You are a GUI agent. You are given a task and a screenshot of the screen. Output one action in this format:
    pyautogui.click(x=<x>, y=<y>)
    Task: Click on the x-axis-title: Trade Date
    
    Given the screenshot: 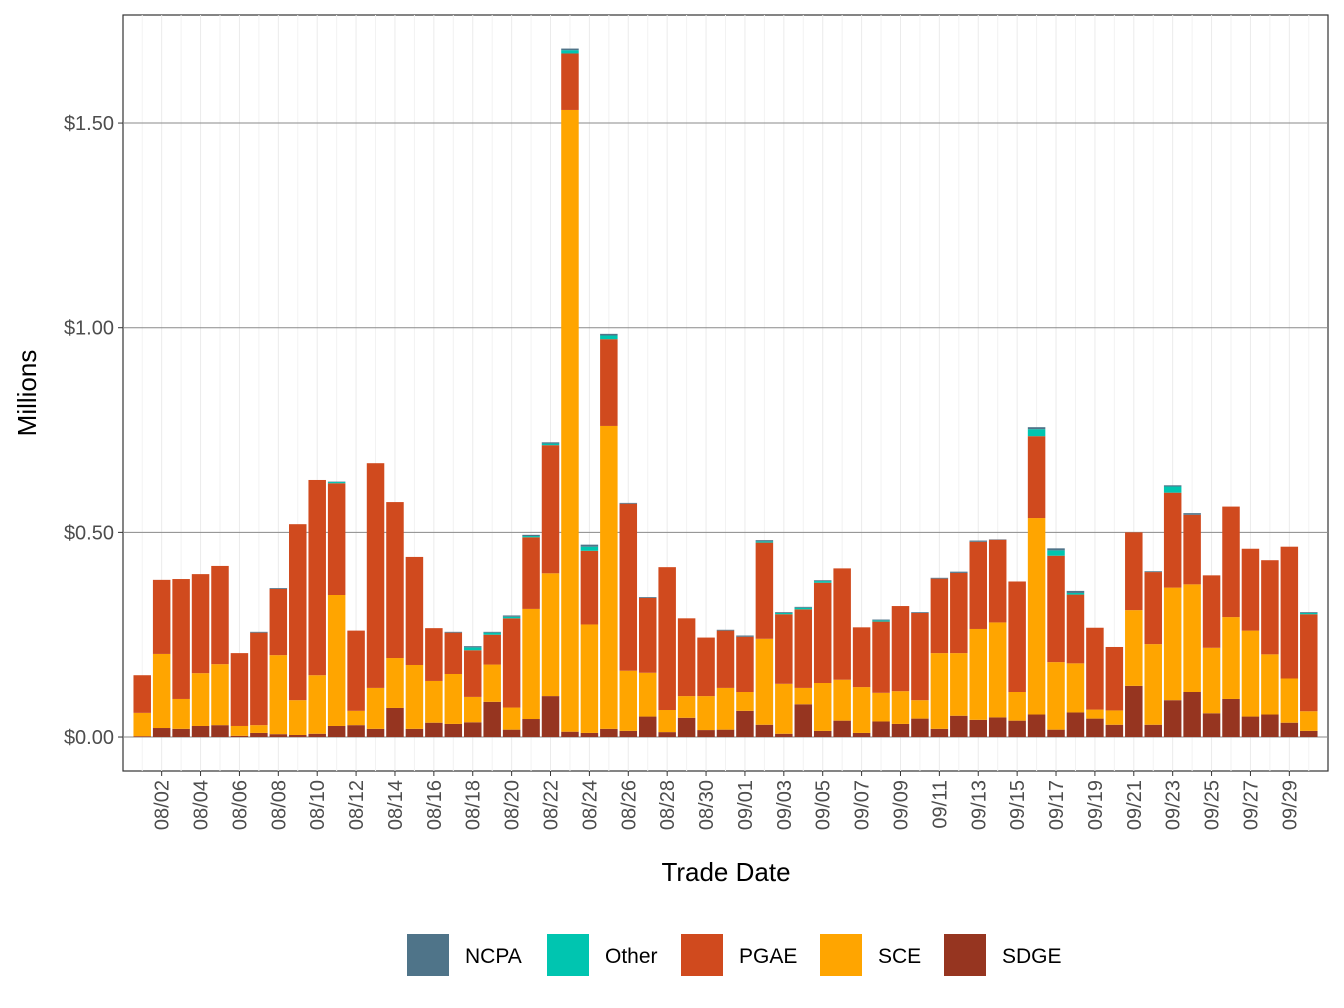 What is the action you would take?
    pyautogui.click(x=725, y=872)
    